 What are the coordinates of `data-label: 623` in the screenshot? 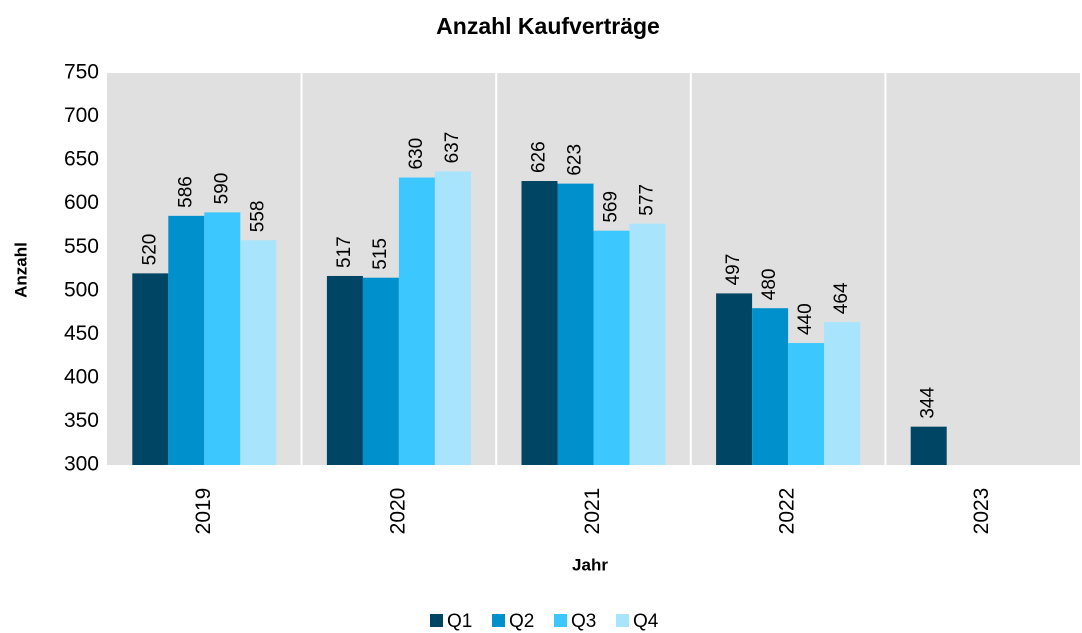 It's located at (575, 160).